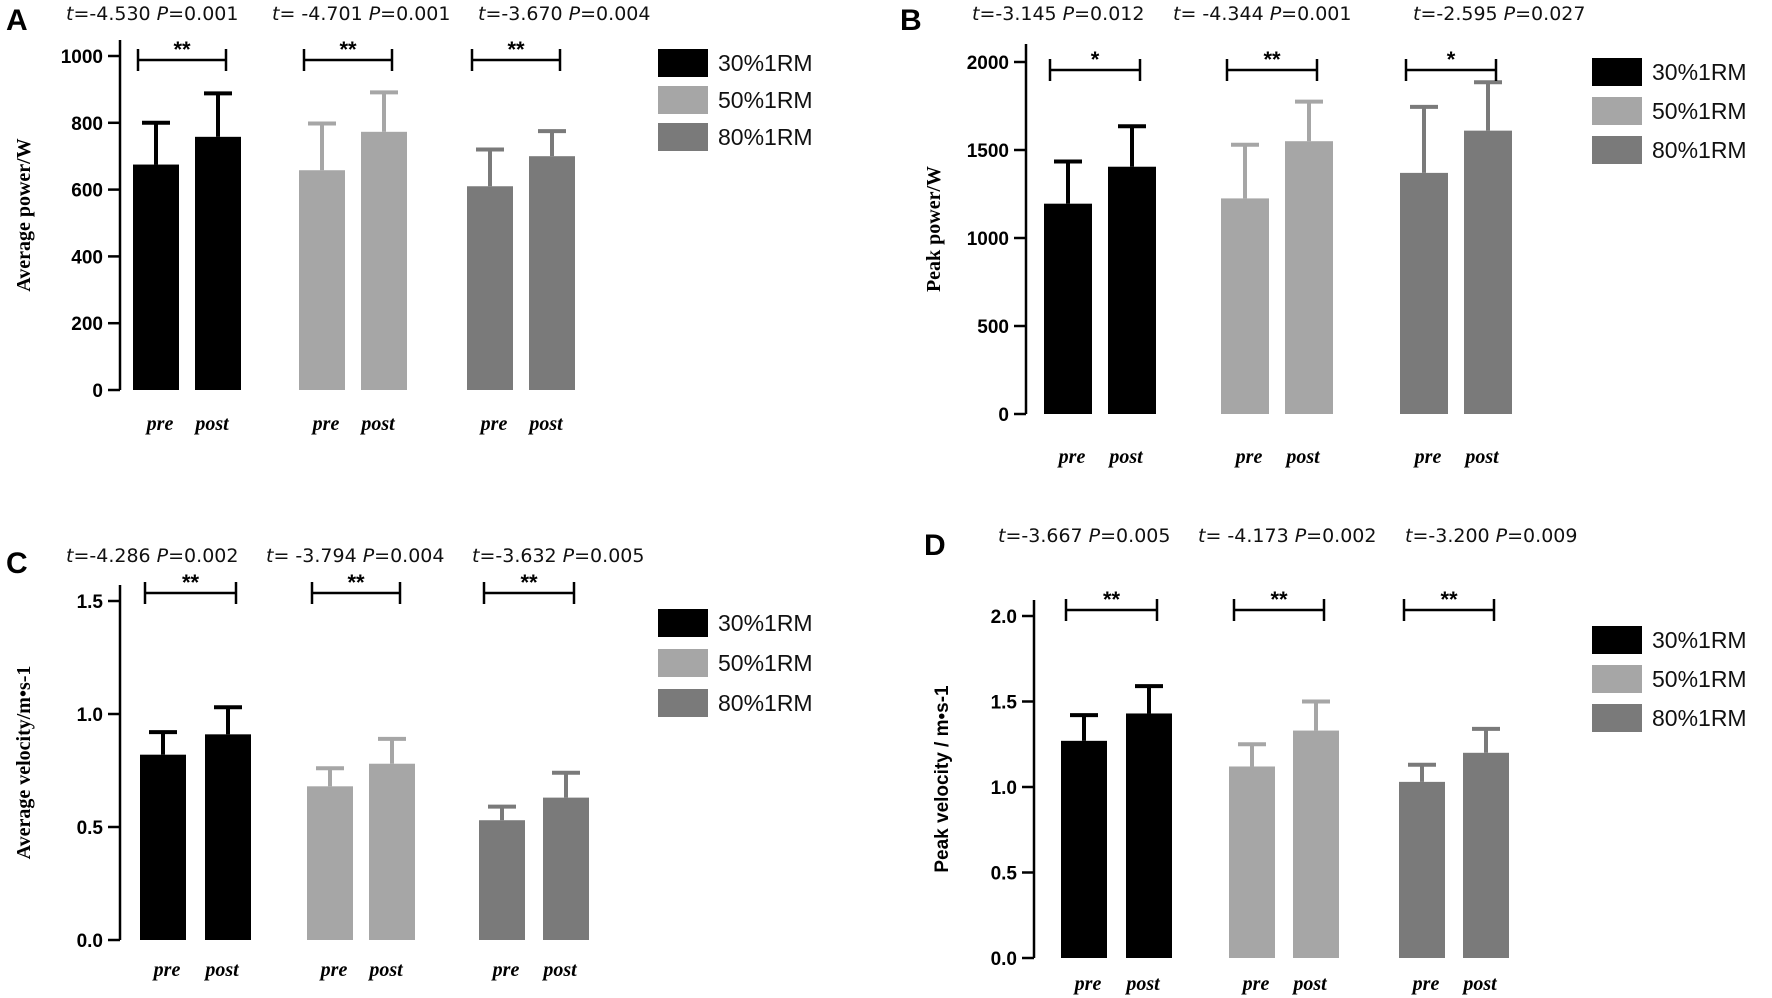  What do you see at coordinates (90, 715) in the screenshot?
I see `y-tick-label: 1.0` at bounding box center [90, 715].